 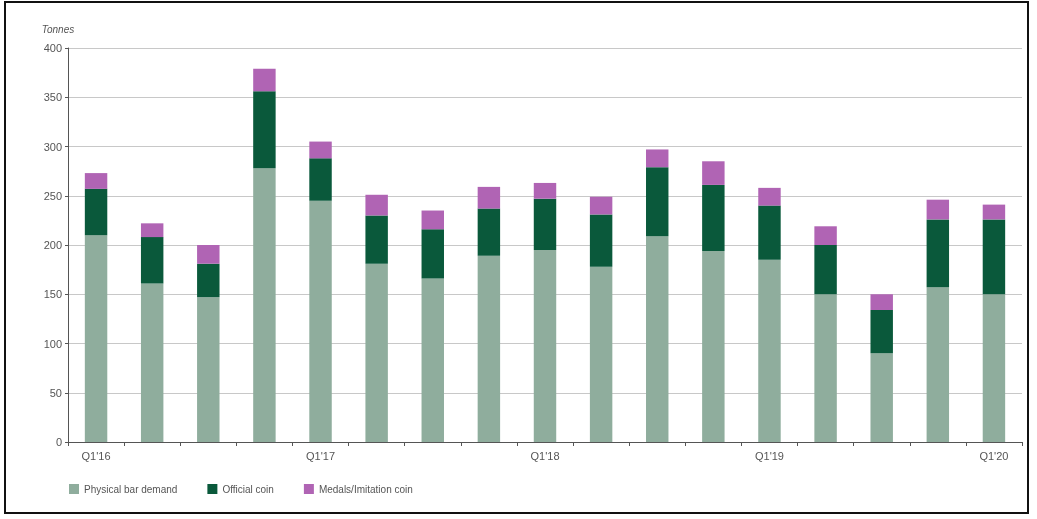 I want to click on y-tick-label: 400, so click(x=52, y=48).